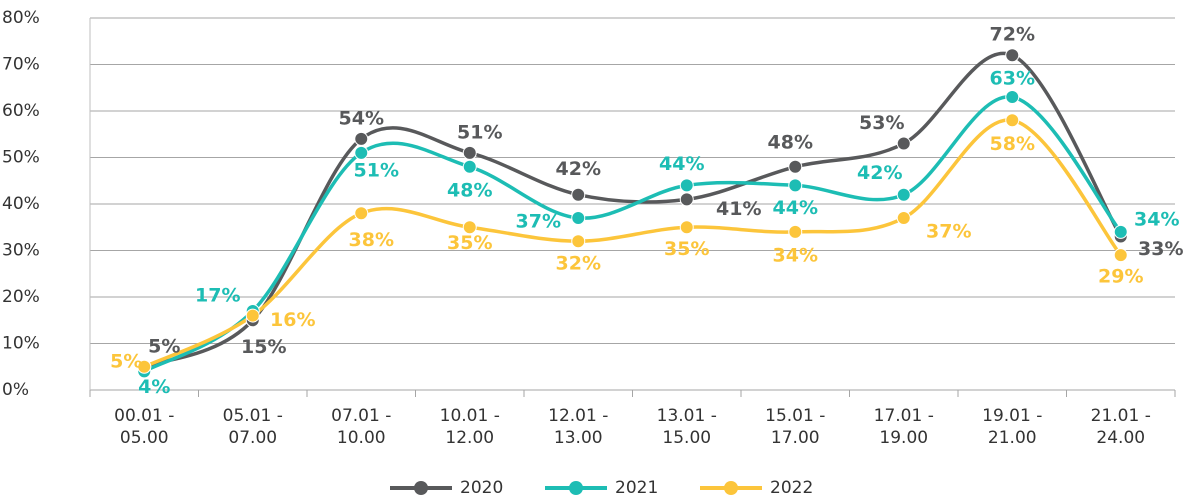  I want to click on legend-label: 2021, so click(636, 487).